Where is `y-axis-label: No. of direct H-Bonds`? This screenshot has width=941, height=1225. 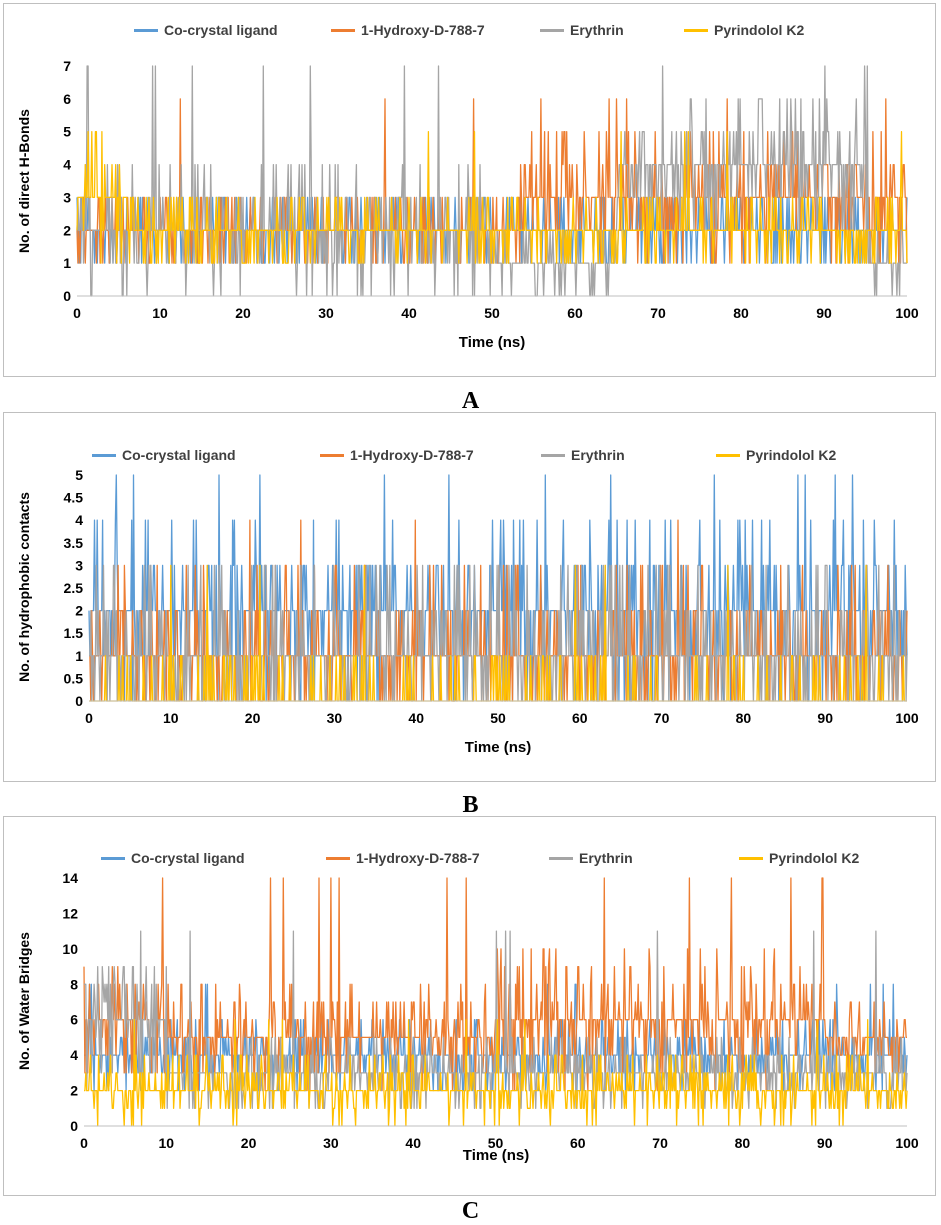
y-axis-label: No. of direct H-Bonds is located at coordinates (24, 181).